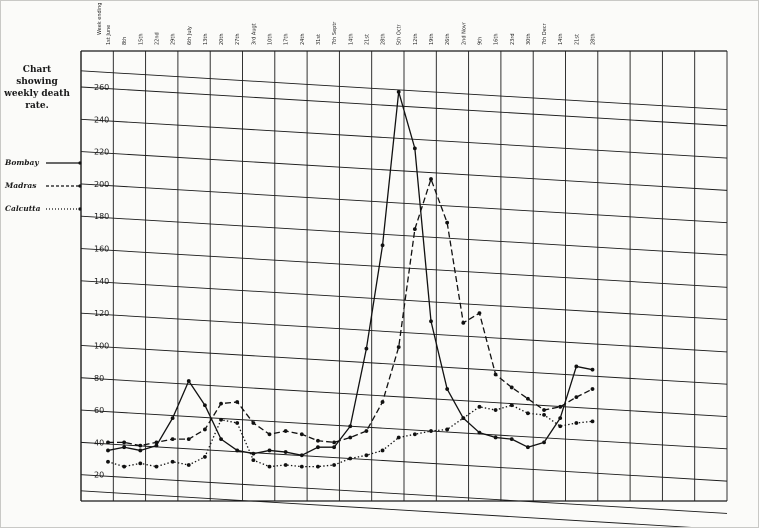 This screenshot has width=759, height=528. Describe the element at coordinates (99, 410) in the screenshot. I see `y-tick-label: 60` at that location.